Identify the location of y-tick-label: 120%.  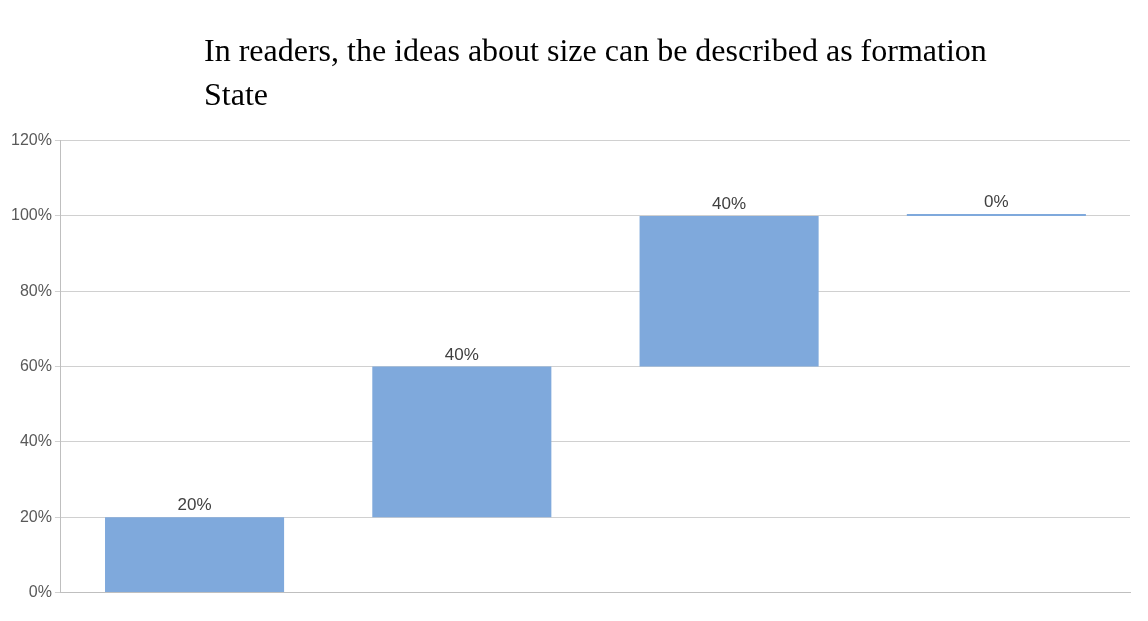
(31, 140).